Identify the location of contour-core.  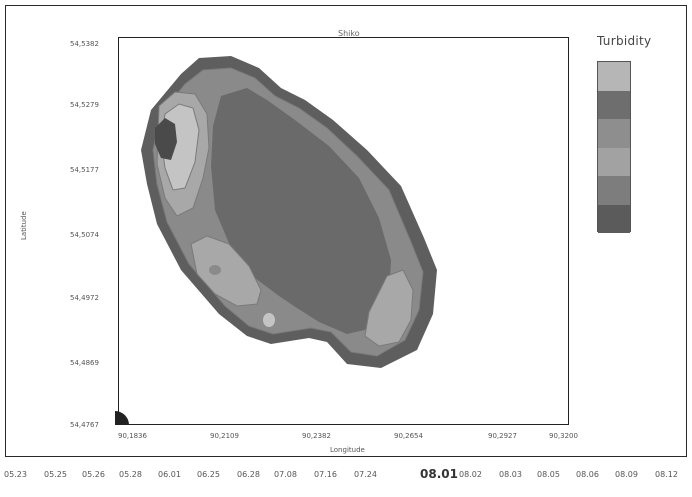
(301, 211).